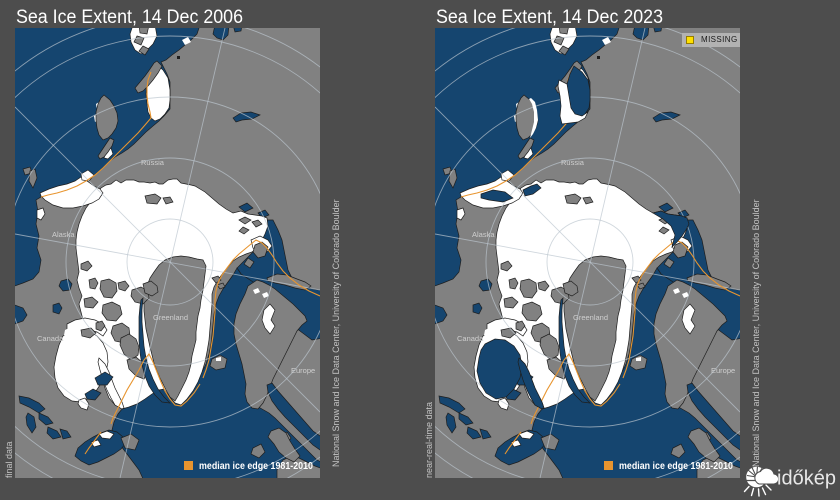 The image size is (840, 500). What do you see at coordinates (129, 17) in the screenshot?
I see `svg-text: Sea Ice Extent, 14 Dec 2006` at bounding box center [129, 17].